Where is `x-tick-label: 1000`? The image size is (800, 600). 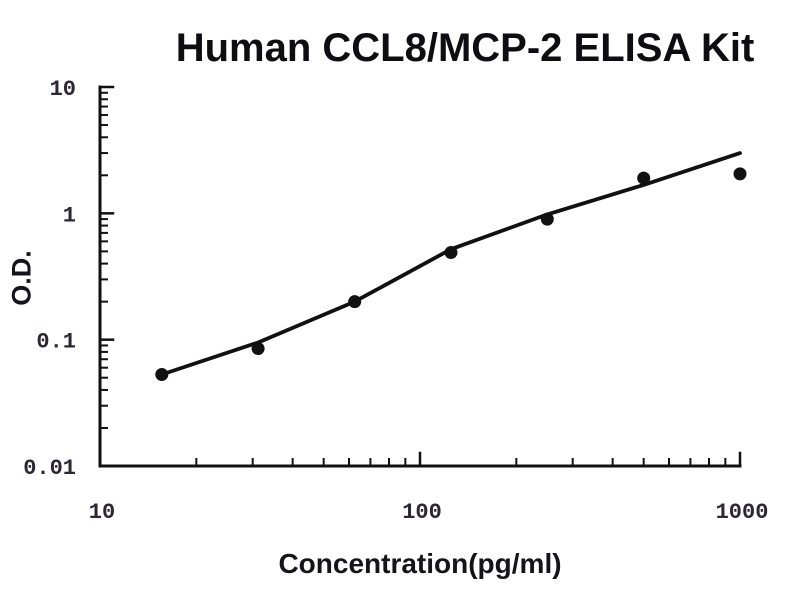 x-tick-label: 1000 is located at coordinates (742, 512).